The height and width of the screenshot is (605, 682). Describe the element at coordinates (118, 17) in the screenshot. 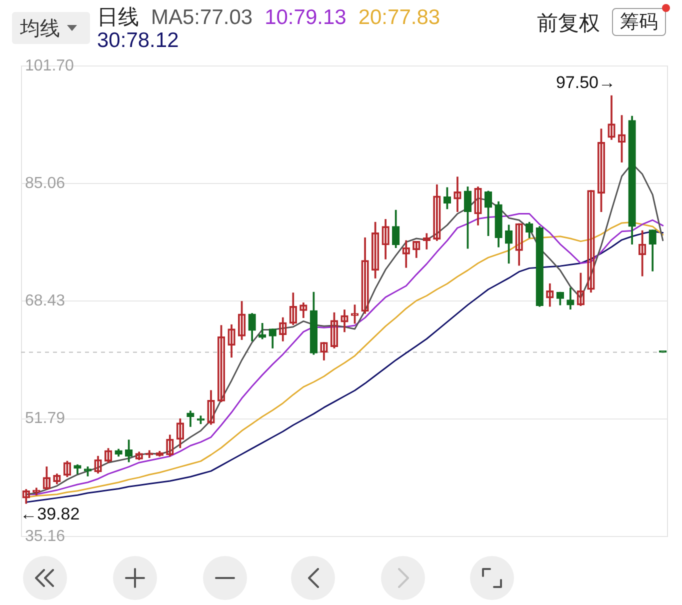

I see `chart-title: 日线` at that location.